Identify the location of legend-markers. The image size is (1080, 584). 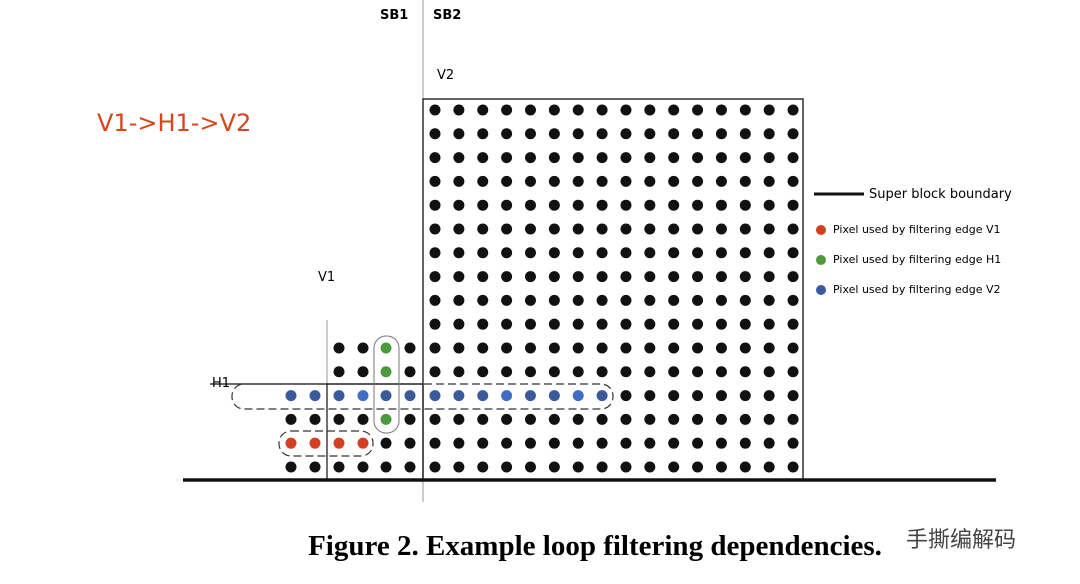
(821, 260).